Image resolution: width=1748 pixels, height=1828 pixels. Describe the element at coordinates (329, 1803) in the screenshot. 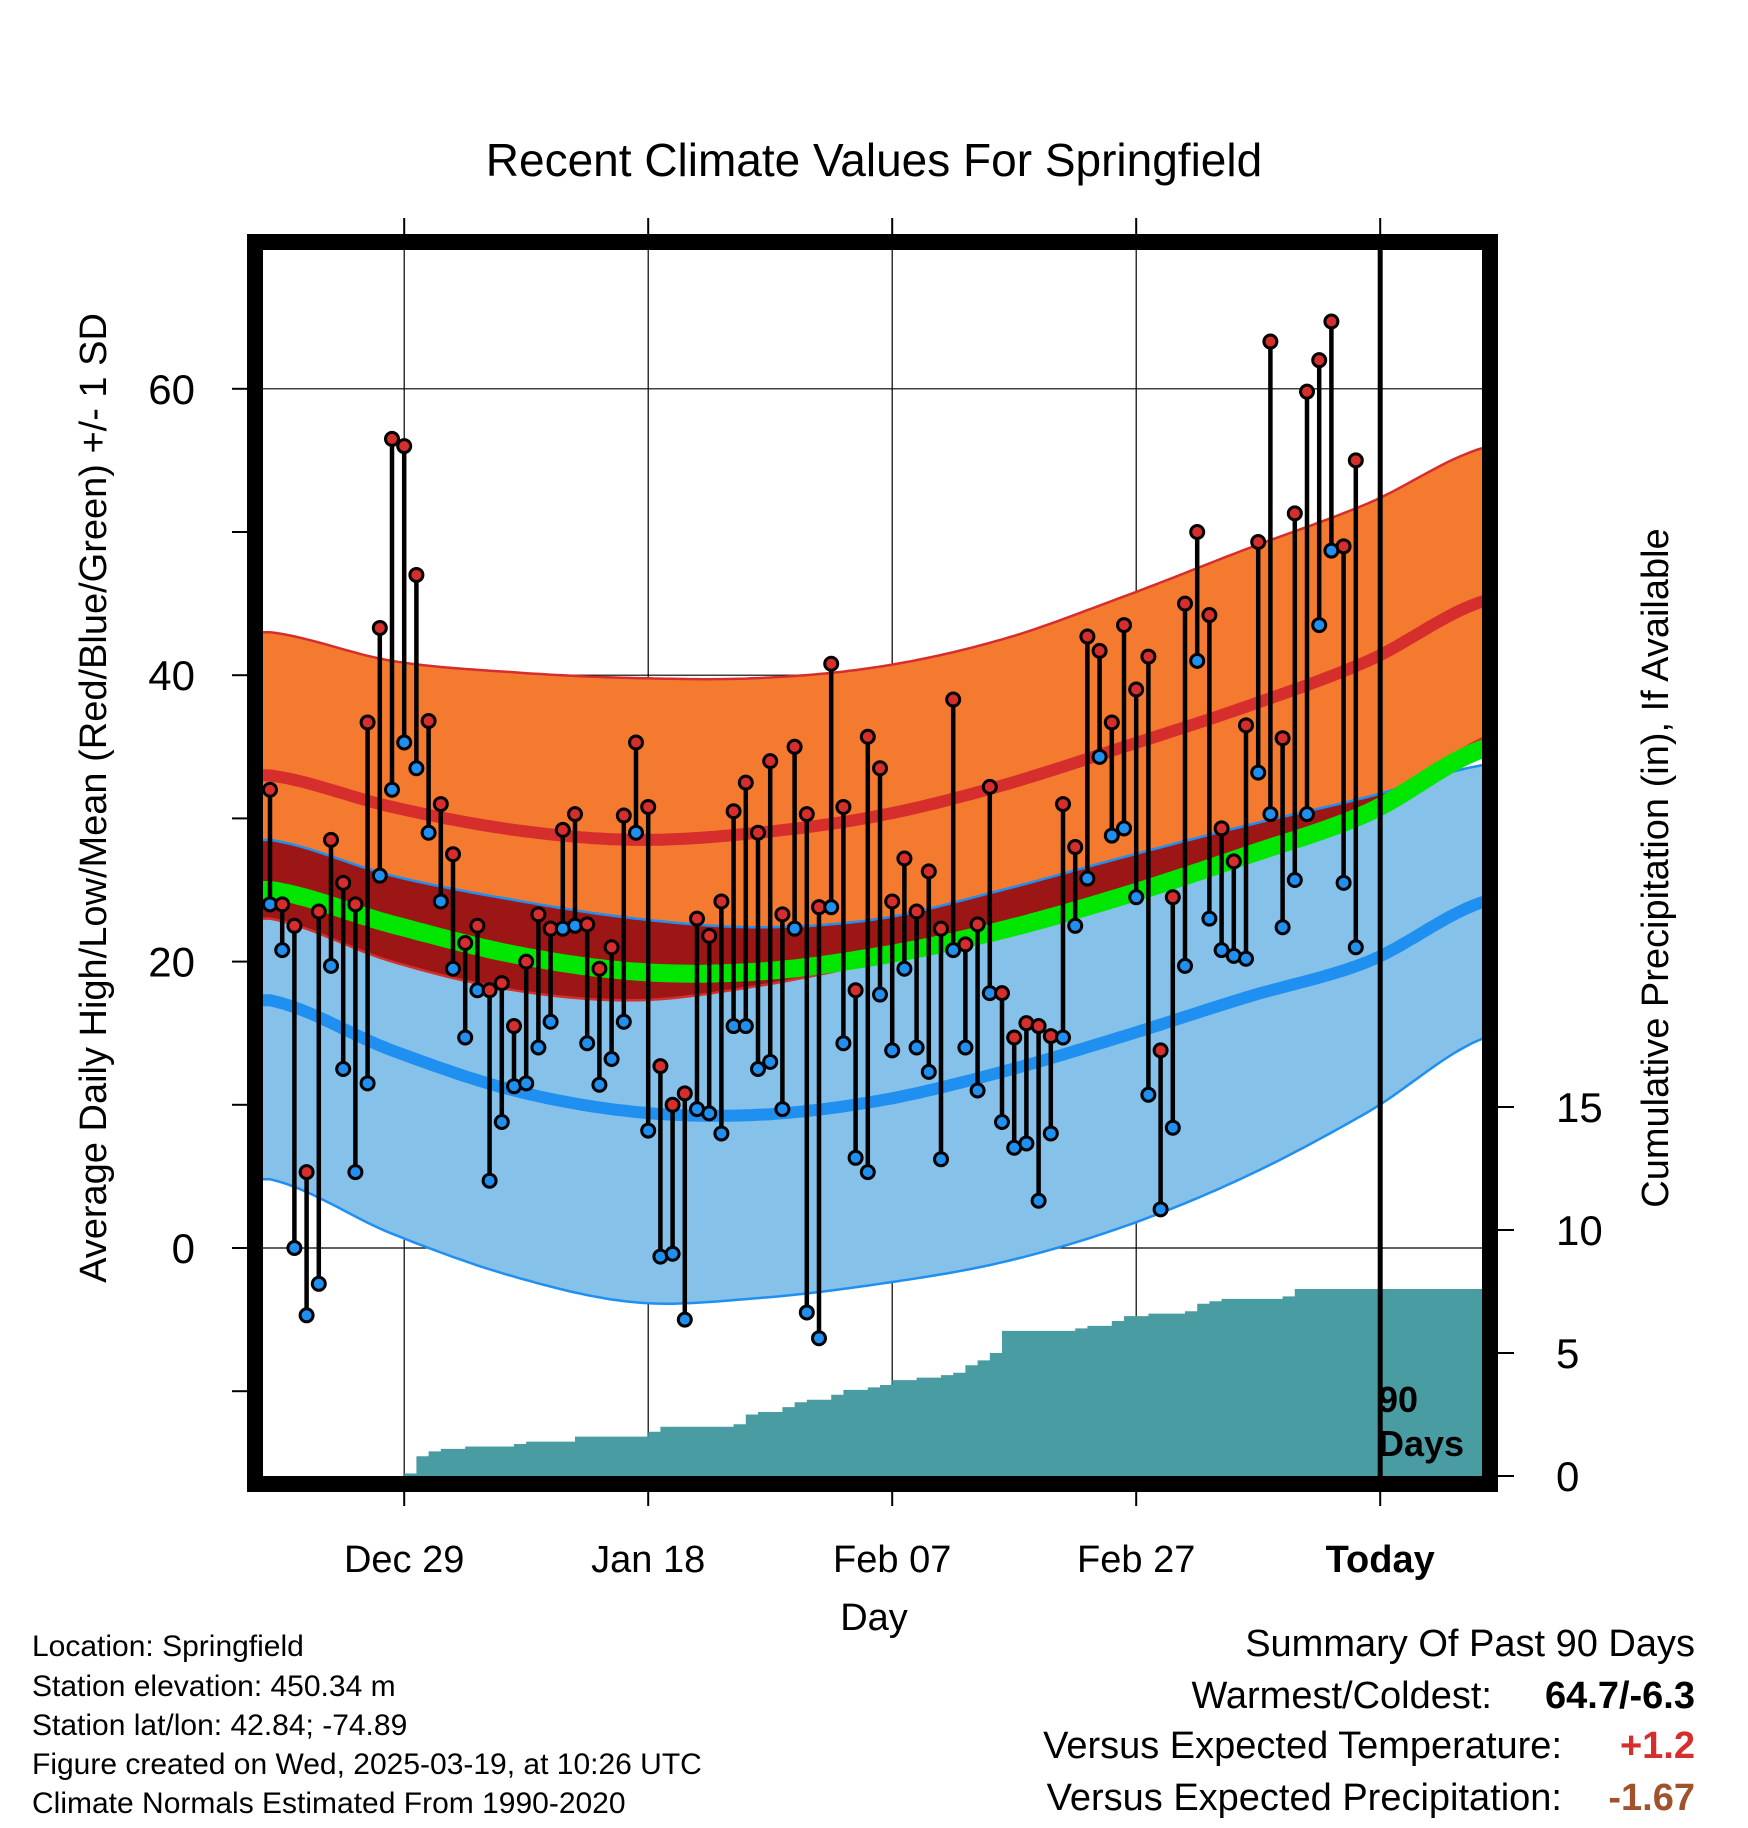

I see `info-normals: Climate Normals Estimated From 1990-2020` at that location.